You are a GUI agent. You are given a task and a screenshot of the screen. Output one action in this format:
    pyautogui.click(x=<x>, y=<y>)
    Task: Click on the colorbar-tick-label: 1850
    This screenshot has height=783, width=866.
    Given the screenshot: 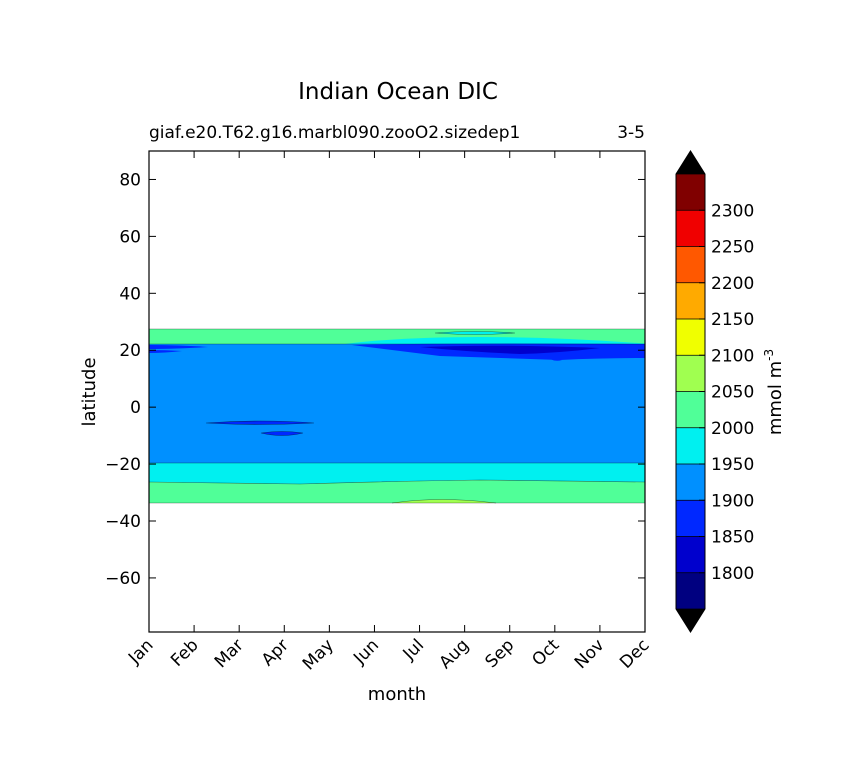 What is the action you would take?
    pyautogui.click(x=732, y=538)
    